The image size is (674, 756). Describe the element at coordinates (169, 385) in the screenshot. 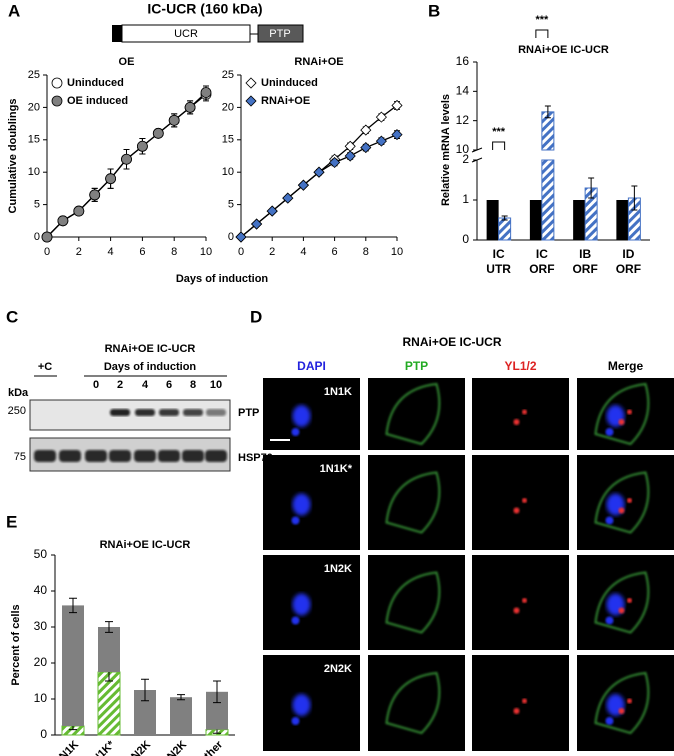

I see `blot-lane-label: 6` at that location.